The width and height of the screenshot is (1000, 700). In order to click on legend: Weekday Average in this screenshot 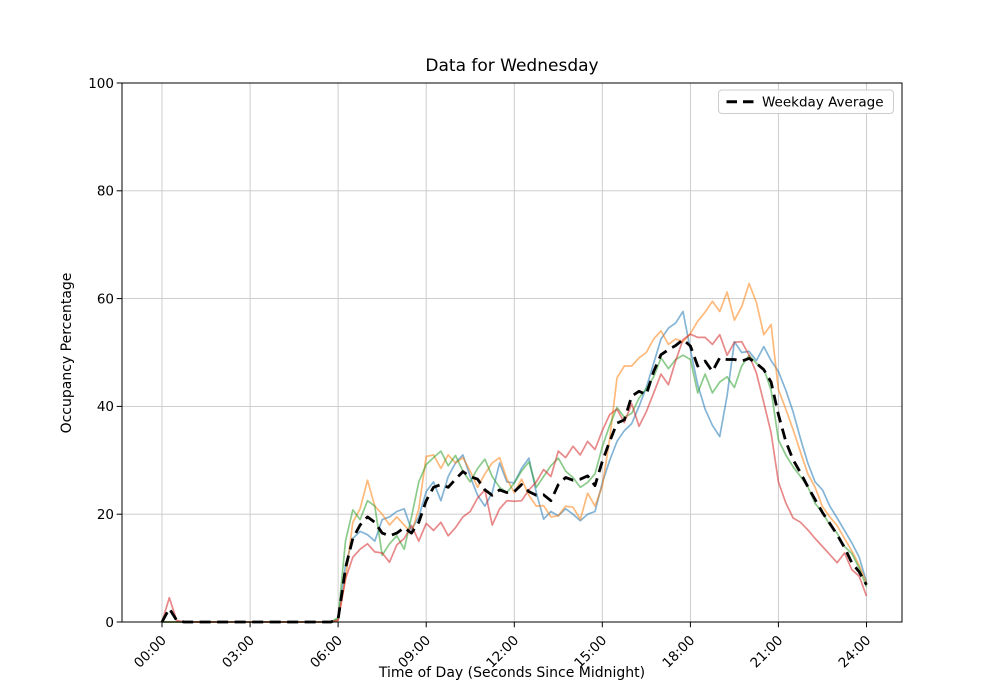, I will do `click(806, 101)`.